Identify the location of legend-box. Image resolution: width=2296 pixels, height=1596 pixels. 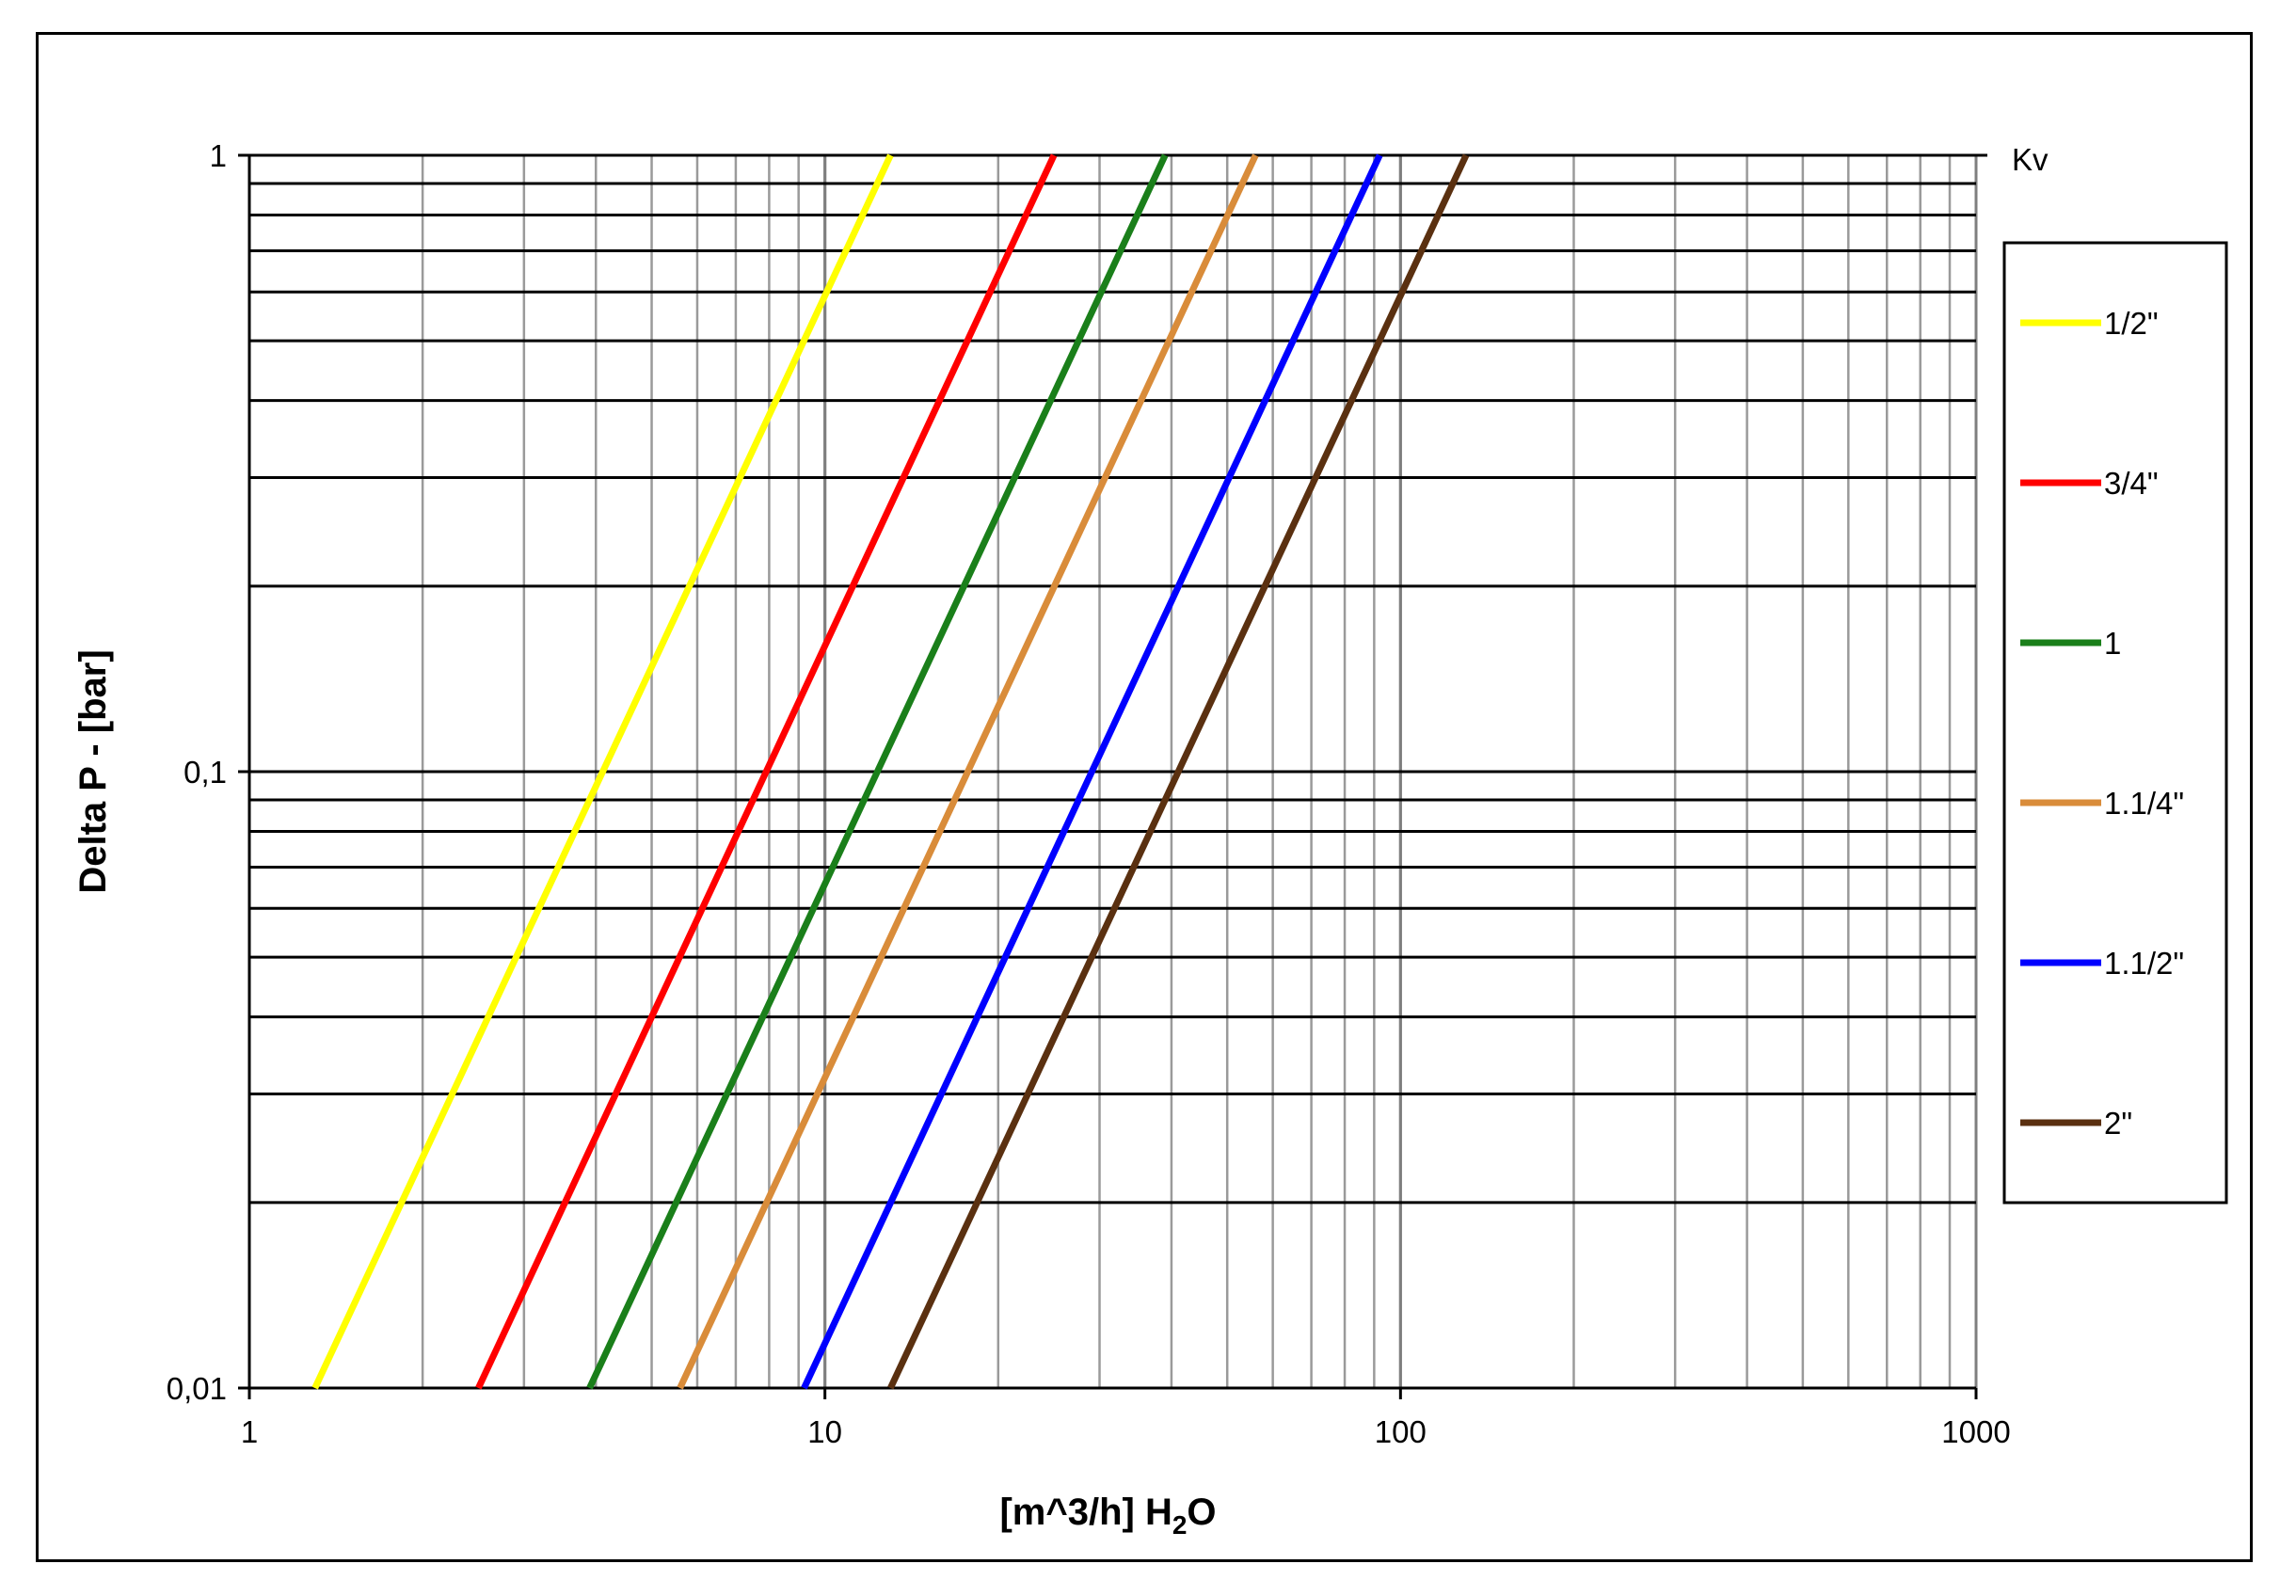
(2115, 723).